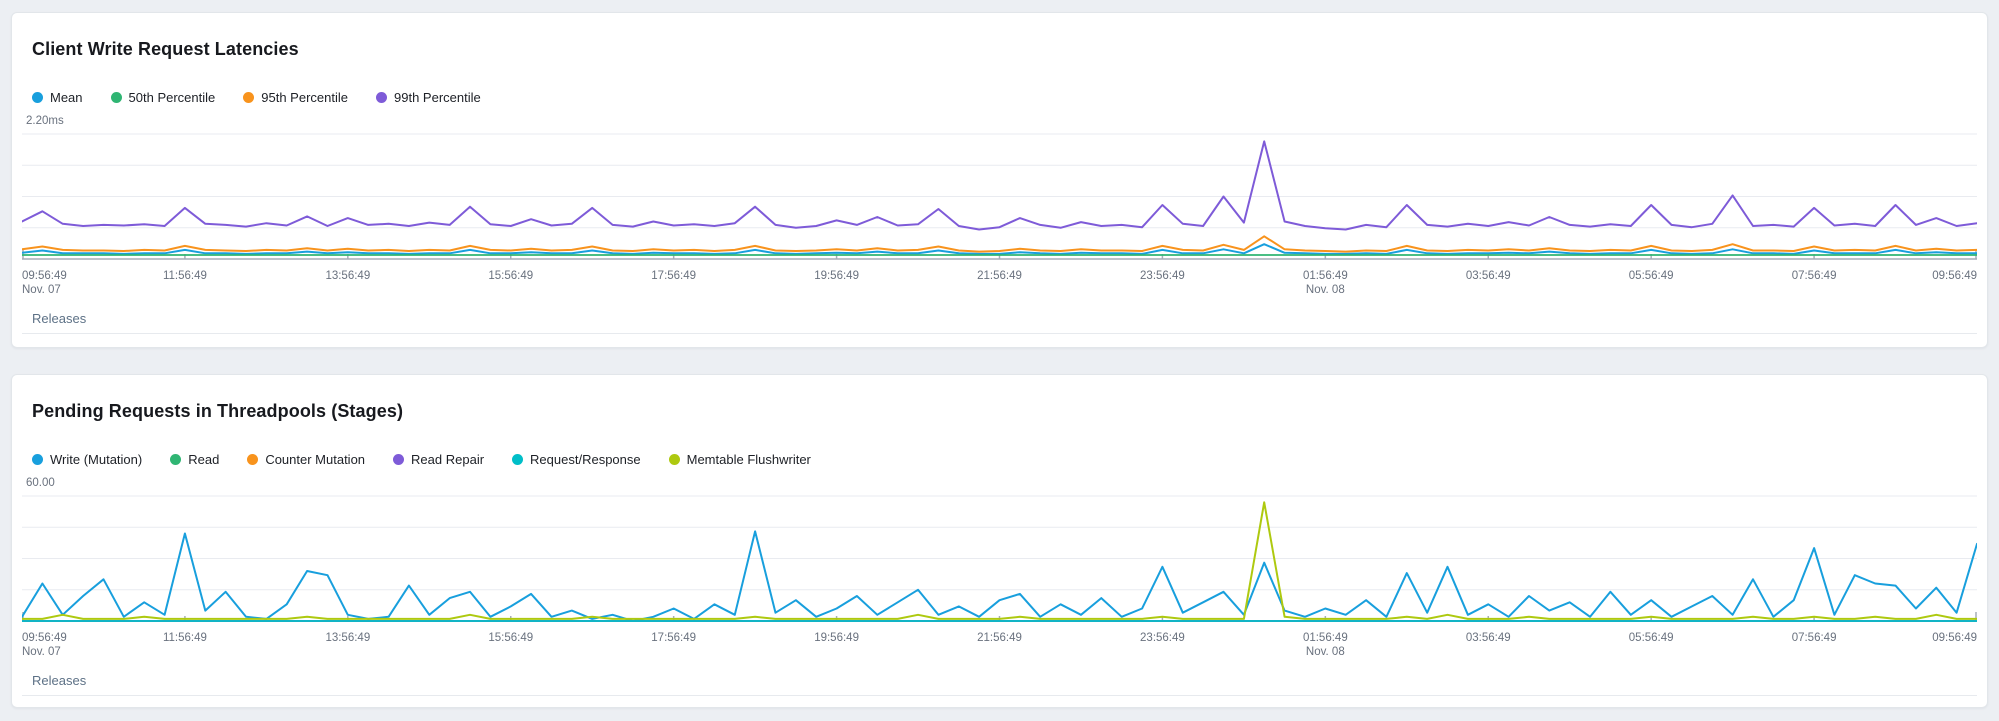 The image size is (1999, 721). Describe the element at coordinates (304, 97) in the screenshot. I see `legend-item-label: 95th Percentile` at that location.